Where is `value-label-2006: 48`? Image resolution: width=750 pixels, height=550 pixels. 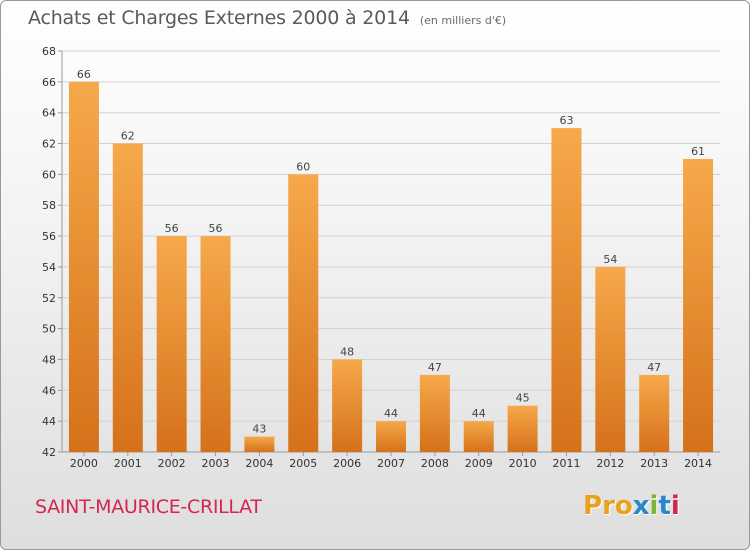
value-label-2006: 48 is located at coordinates (347, 351).